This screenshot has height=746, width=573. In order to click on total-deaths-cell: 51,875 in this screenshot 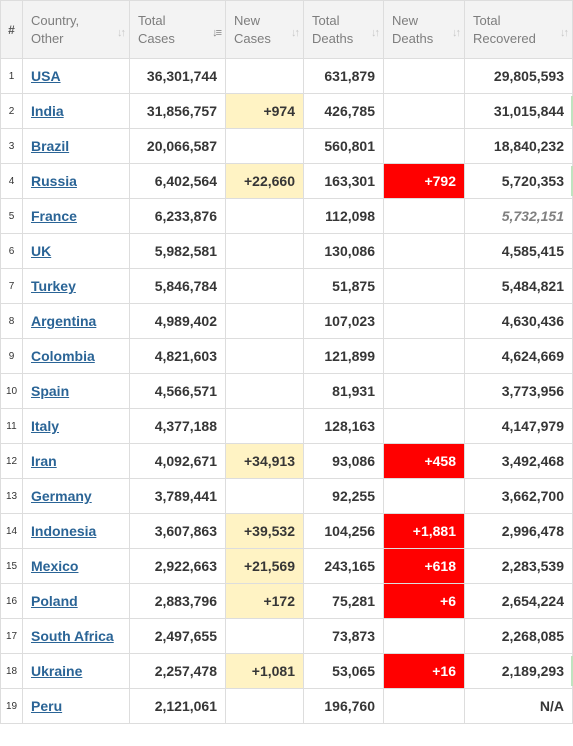, I will do `click(343, 286)`.